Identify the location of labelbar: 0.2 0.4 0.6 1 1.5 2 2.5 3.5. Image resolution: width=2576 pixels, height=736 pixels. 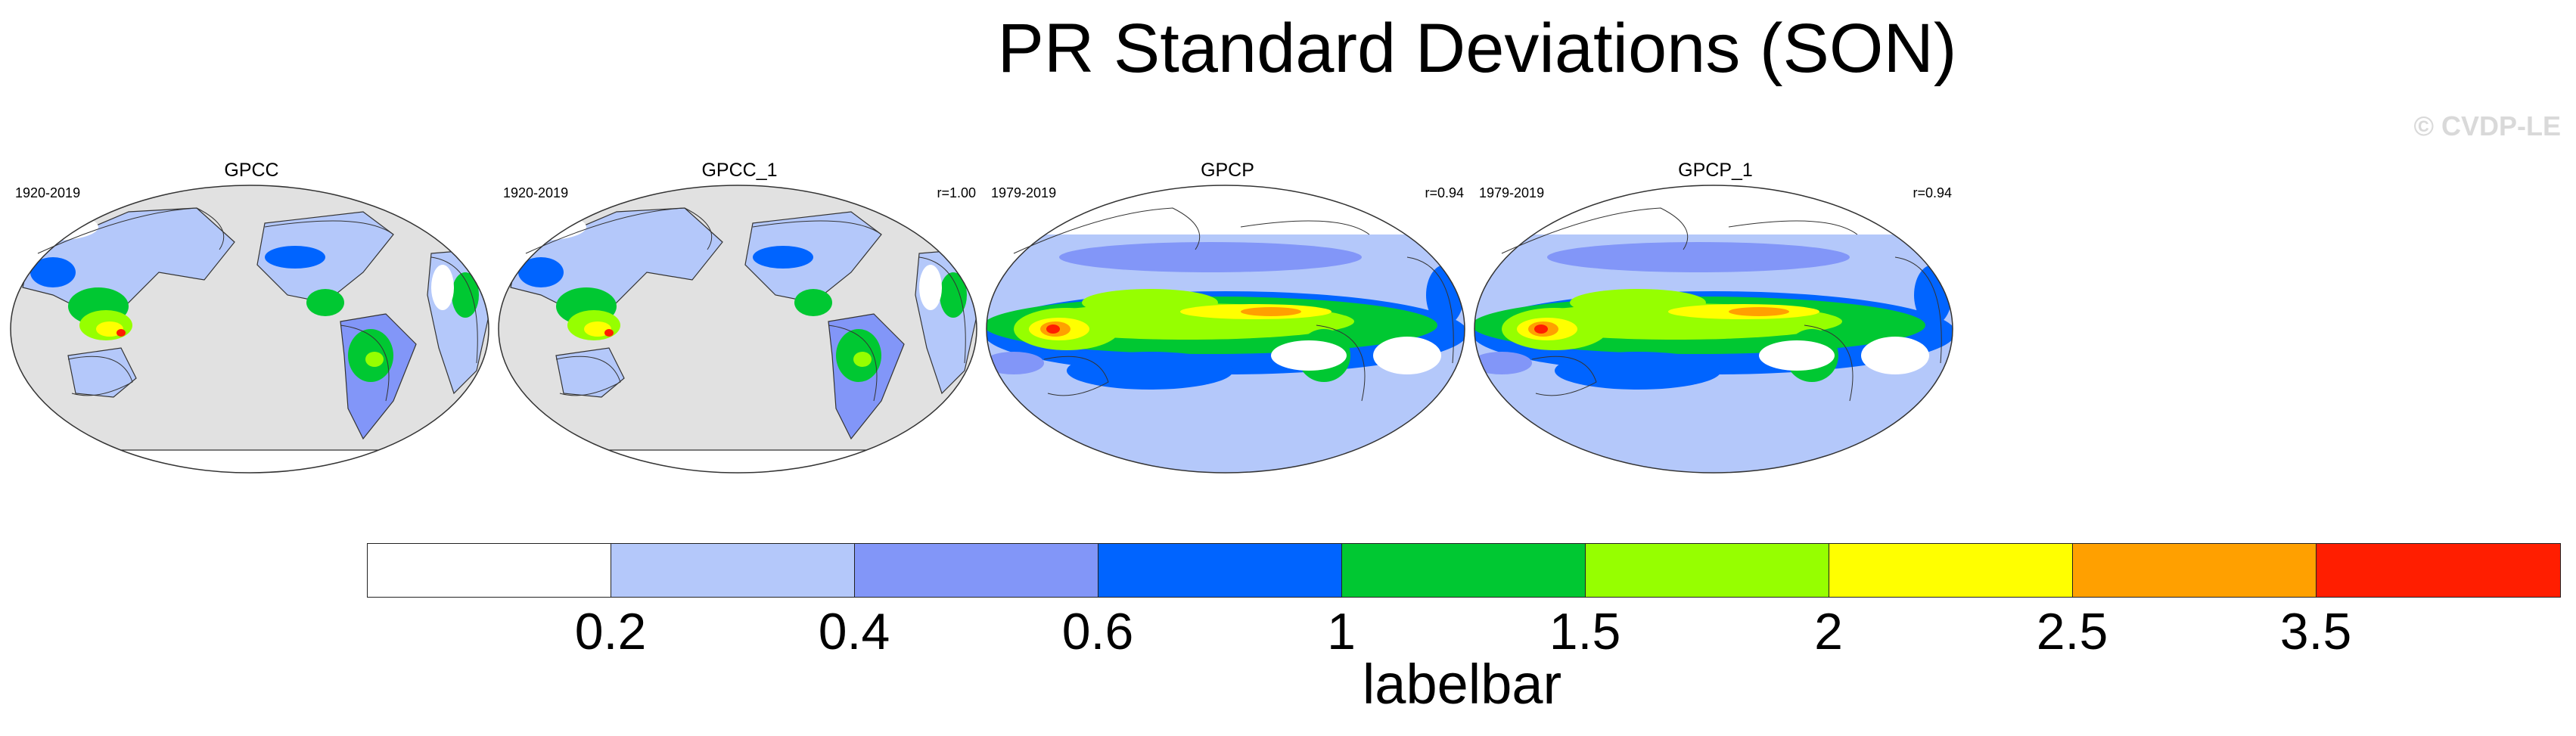
(1464, 604).